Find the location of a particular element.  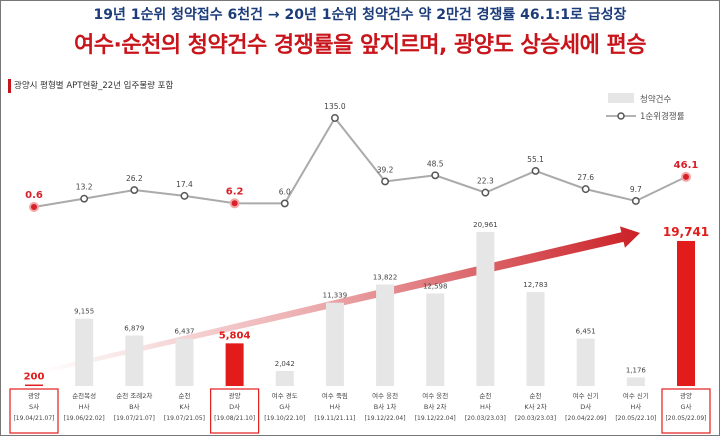

category-date-label: [20.04/22.09] is located at coordinates (585, 418).